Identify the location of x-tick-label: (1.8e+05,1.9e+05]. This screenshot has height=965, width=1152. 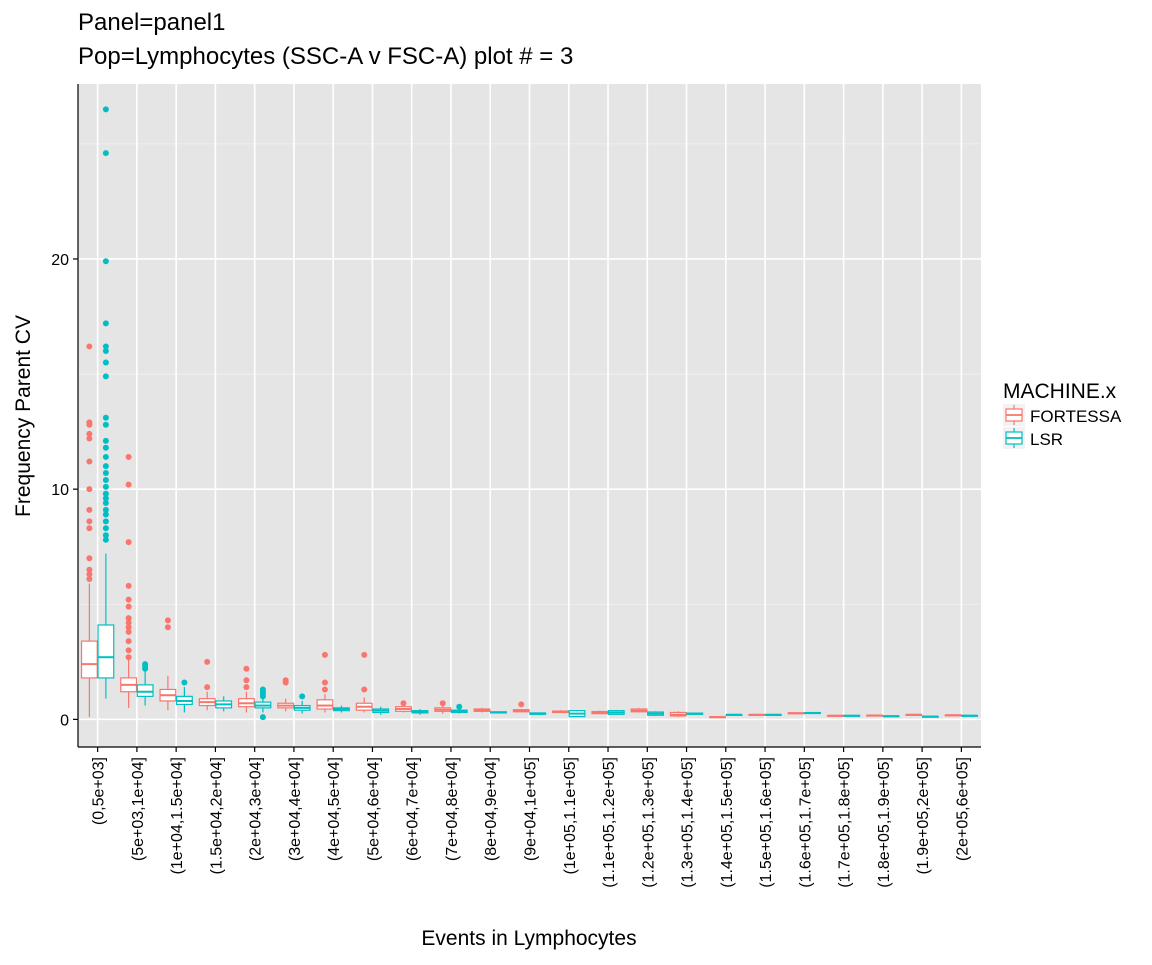
(884, 822).